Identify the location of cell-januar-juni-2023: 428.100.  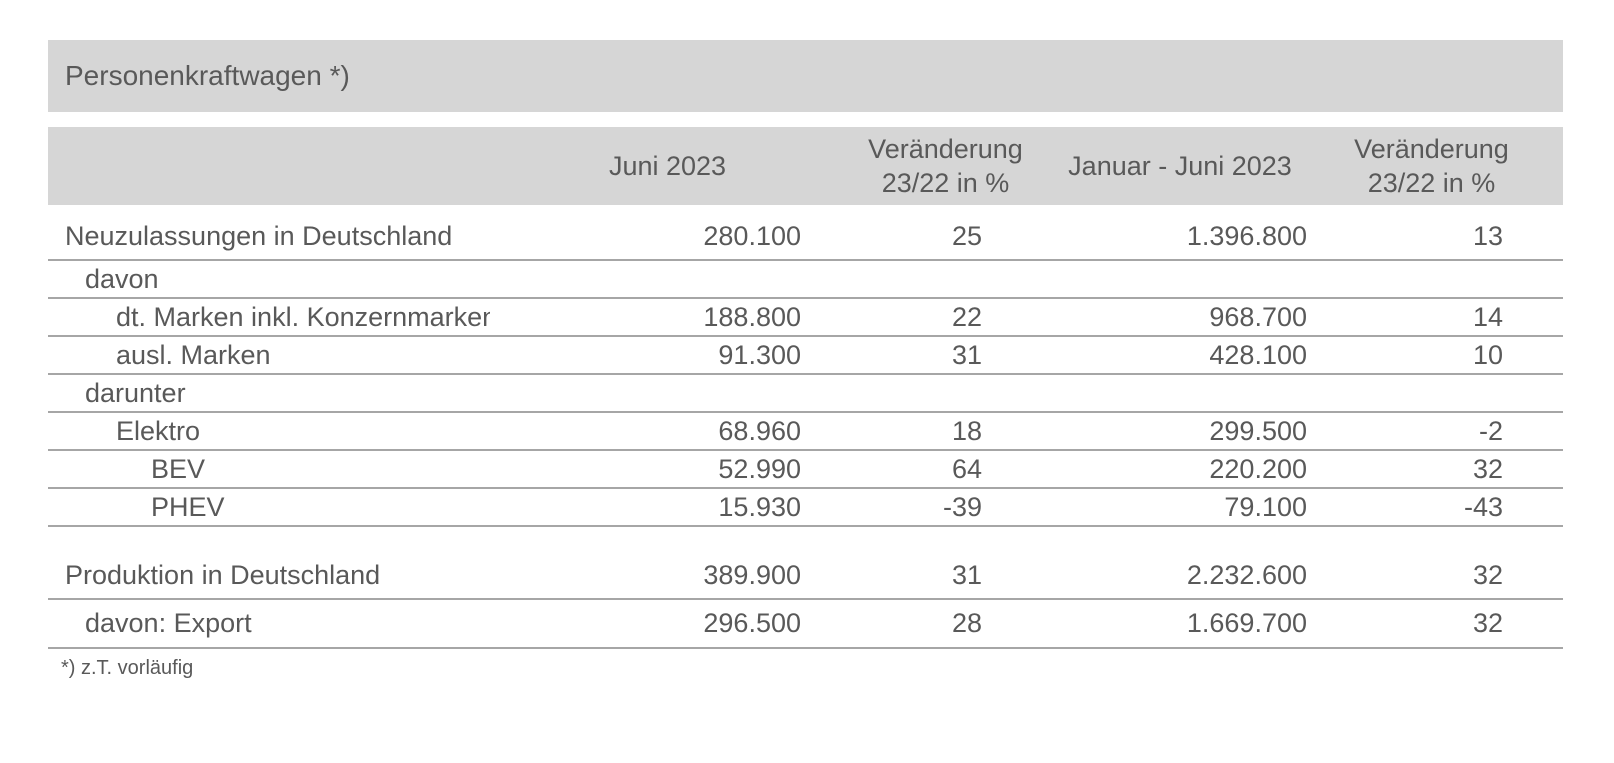
(1180, 355).